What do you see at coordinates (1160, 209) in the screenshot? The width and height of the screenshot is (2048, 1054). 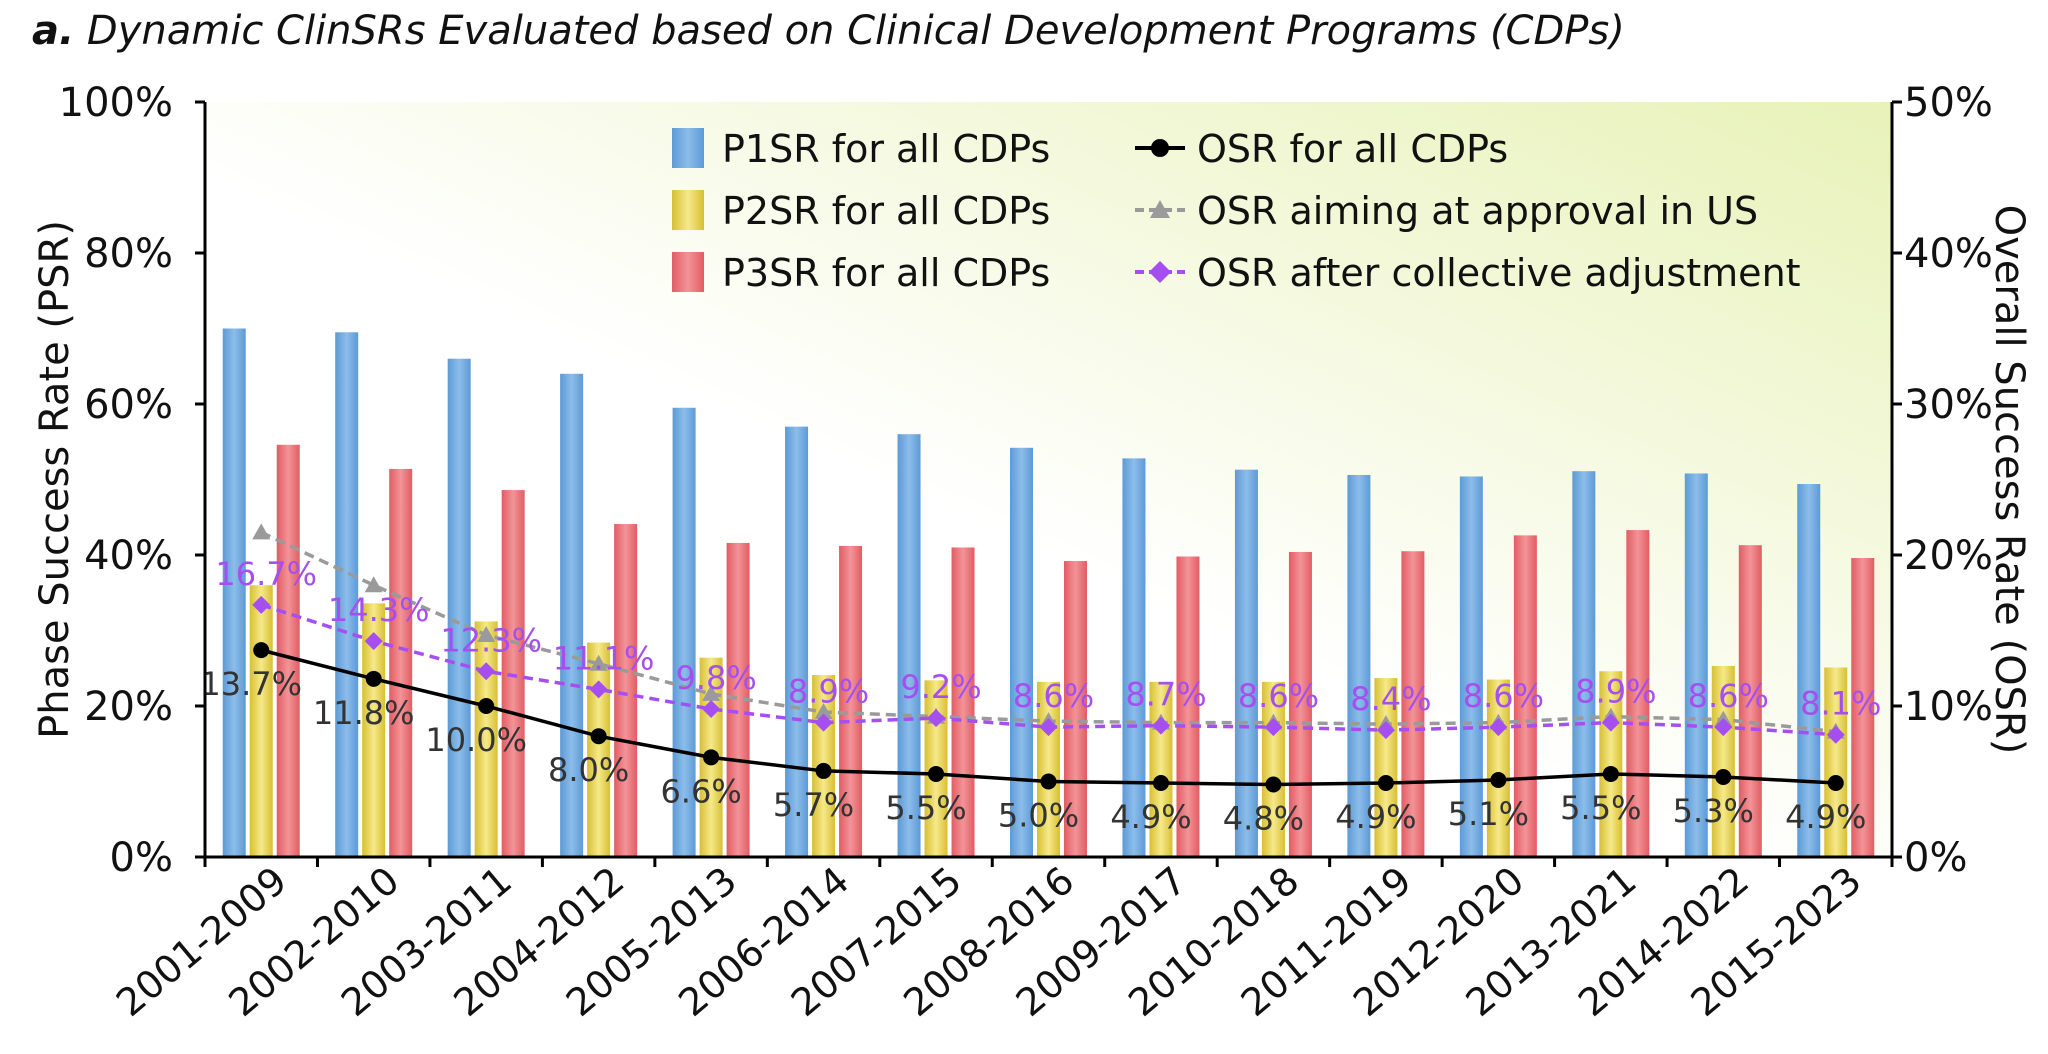 I see `legend-marker-triangle` at bounding box center [1160, 209].